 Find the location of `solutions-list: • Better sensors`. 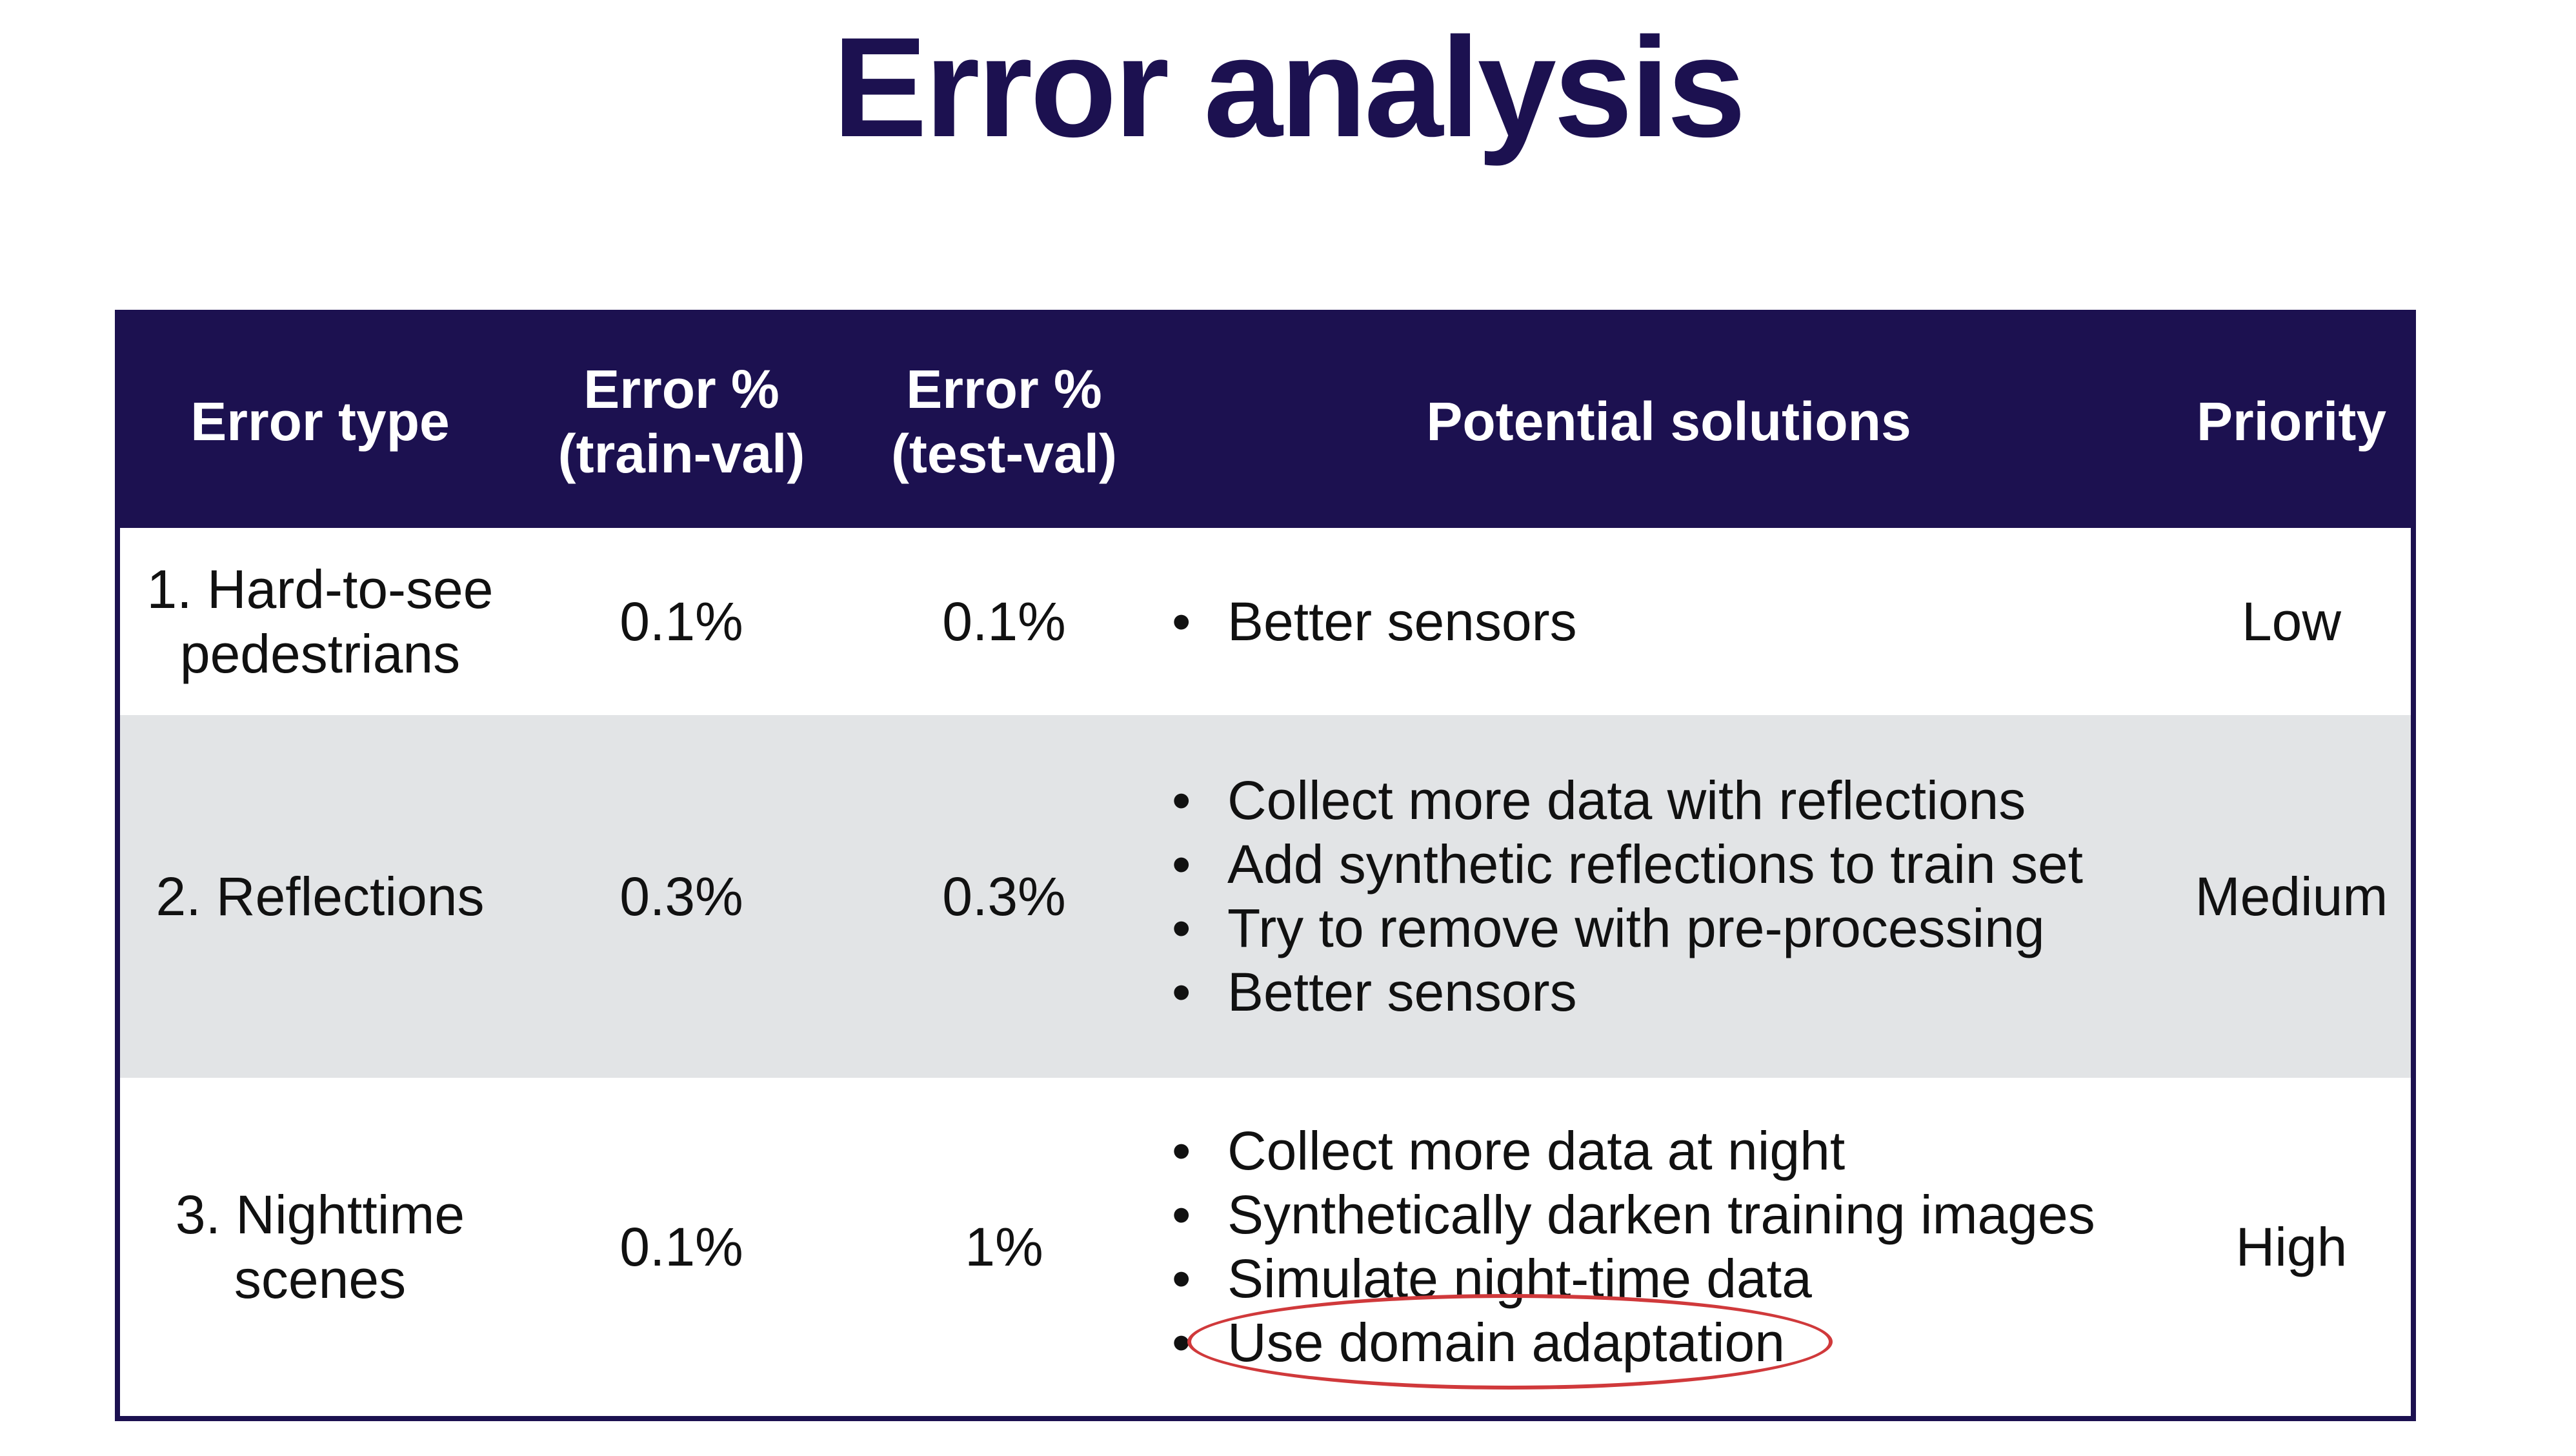

solutions-list: • Better sensors is located at coordinates (1371, 622).